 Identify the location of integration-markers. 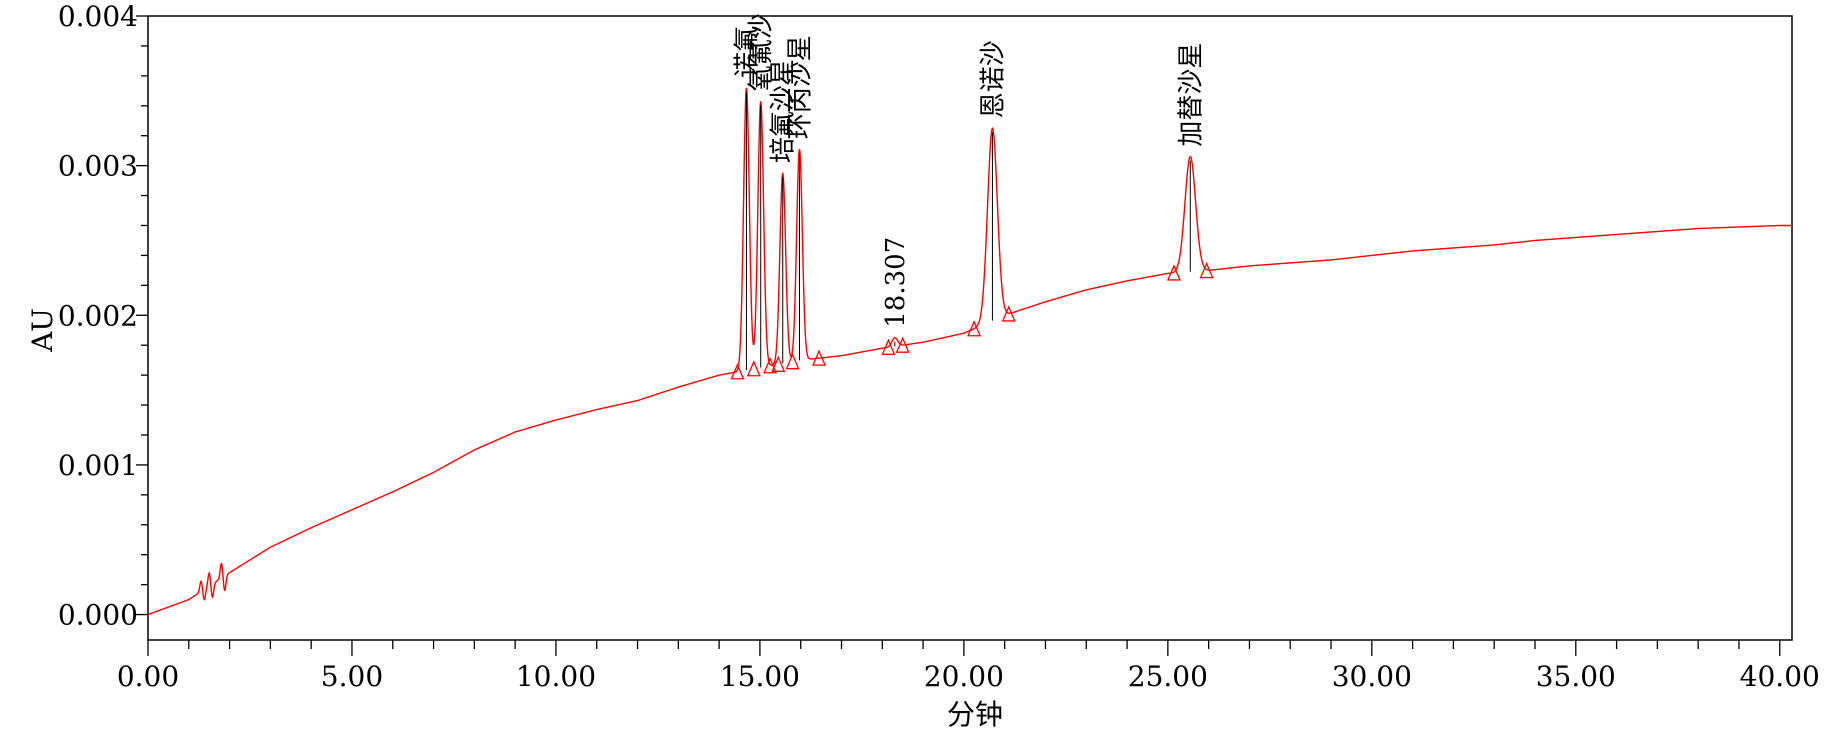
(972, 320).